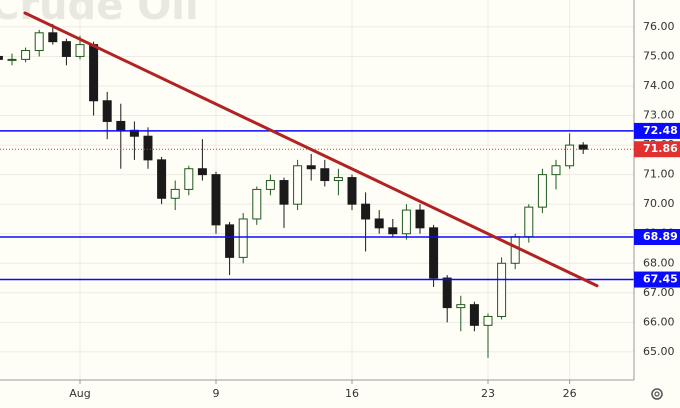  Describe the element at coordinates (659, 115) in the screenshot. I see `y-tick-label: 73.00` at that location.